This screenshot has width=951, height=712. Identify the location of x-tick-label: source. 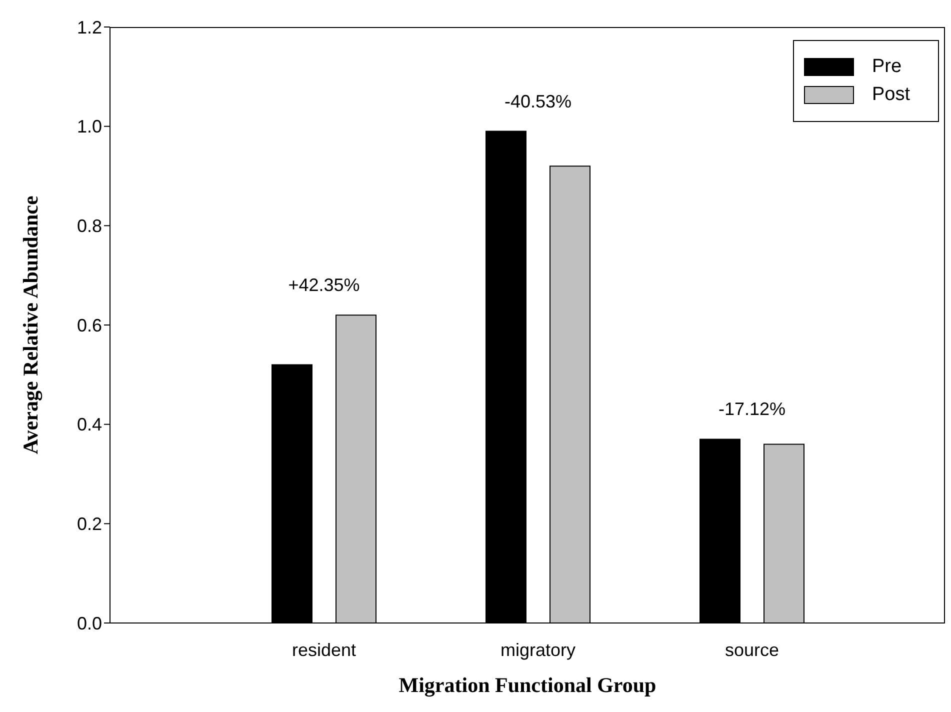
(752, 650).